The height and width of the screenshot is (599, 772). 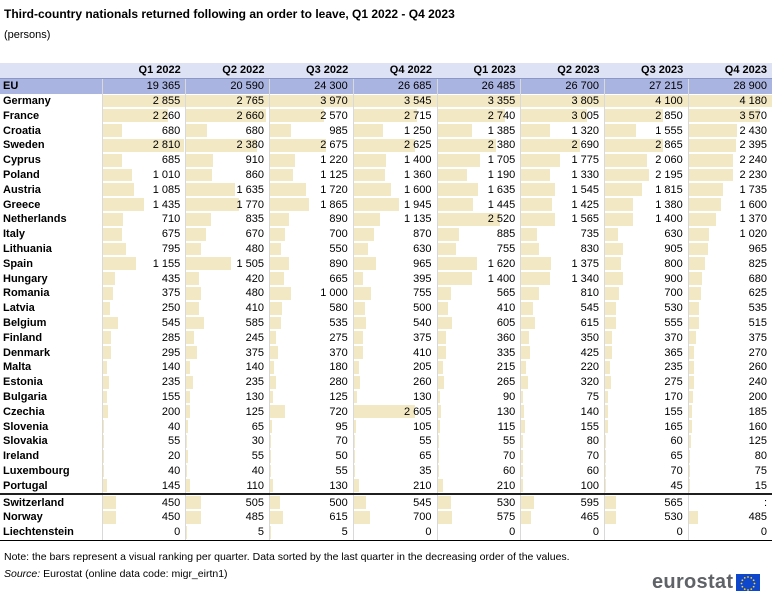 I want to click on cell-value: 1 135, so click(x=417, y=219).